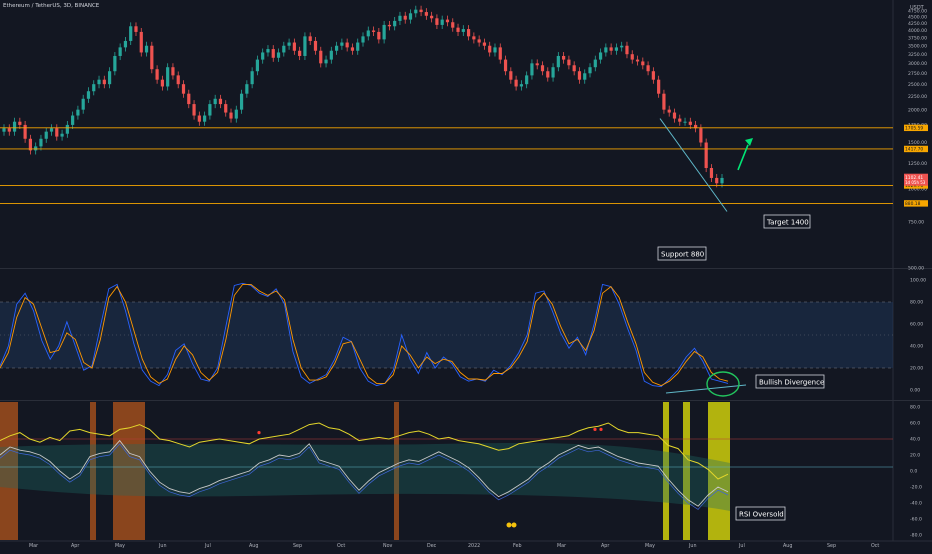  I want to click on target-annotation: Target 1400, so click(787, 222).